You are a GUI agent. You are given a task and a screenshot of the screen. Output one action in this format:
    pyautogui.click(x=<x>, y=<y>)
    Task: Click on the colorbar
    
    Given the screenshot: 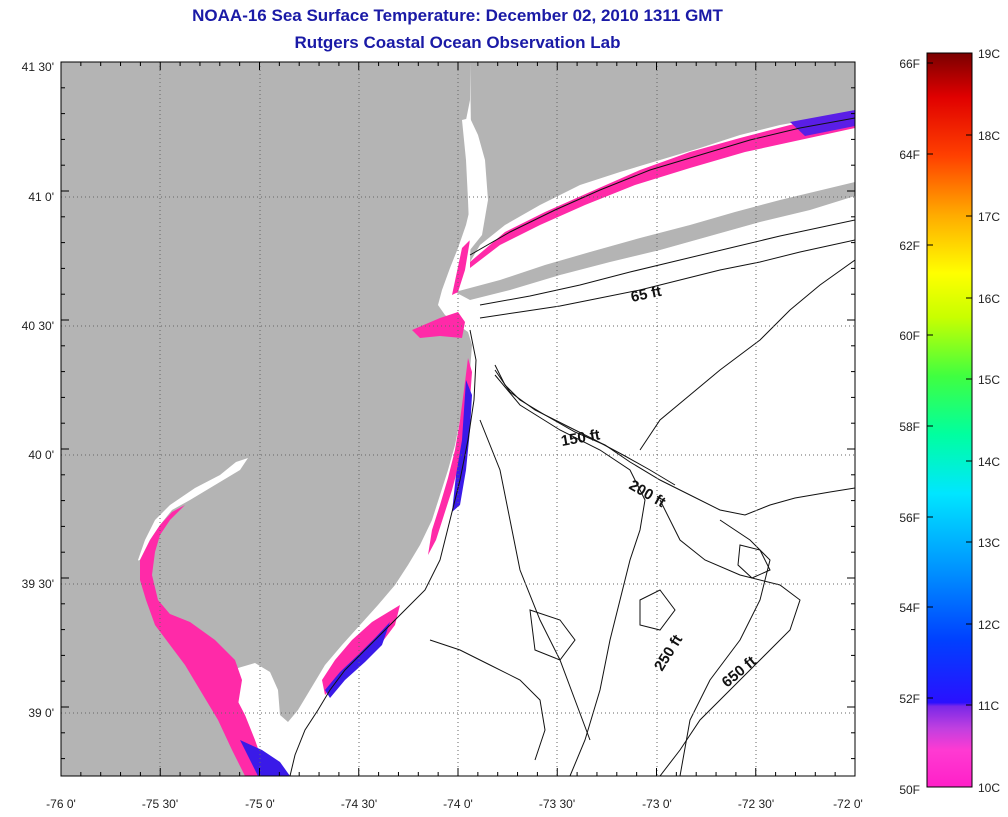 What is the action you would take?
    pyautogui.click(x=949, y=420)
    